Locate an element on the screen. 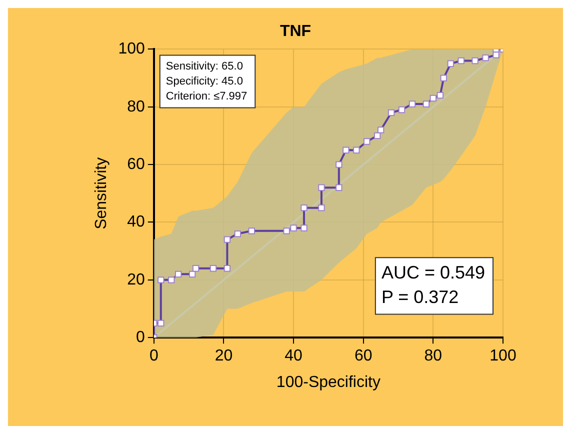  x-tick-label: 40 is located at coordinates (293, 356).